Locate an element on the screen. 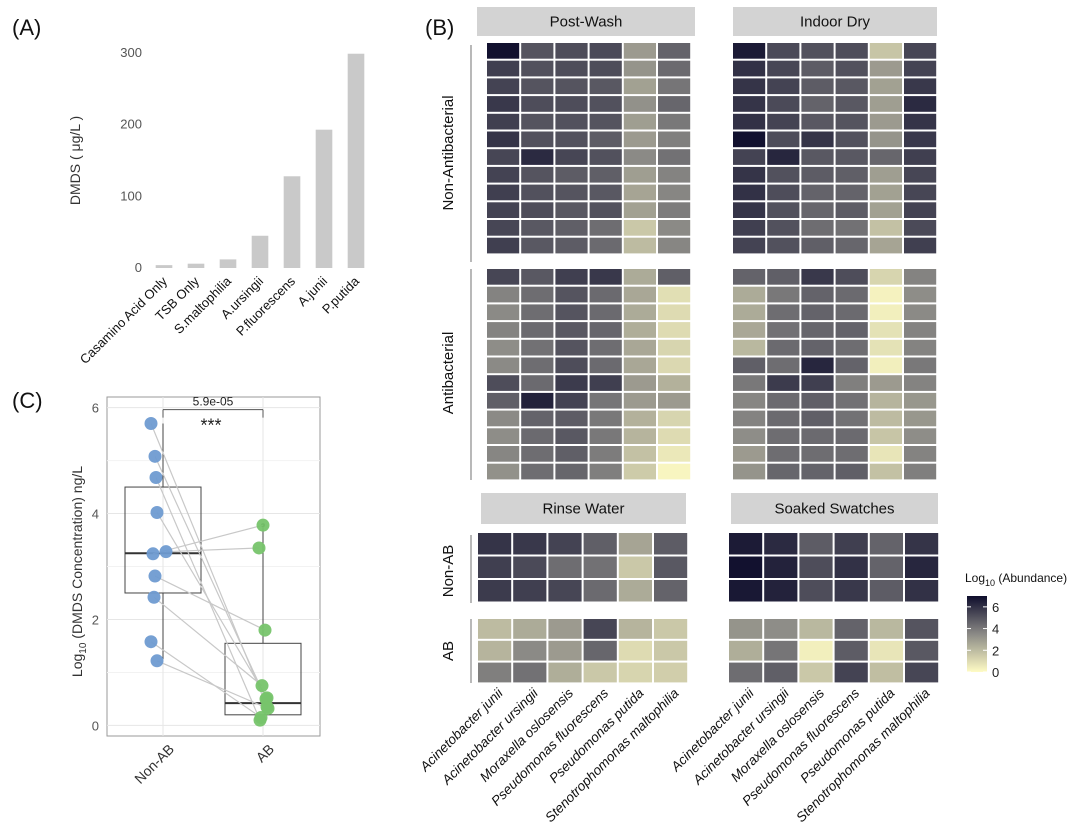 This screenshot has width=1080, height=839. panel-label-c: (C) is located at coordinates (27, 400).